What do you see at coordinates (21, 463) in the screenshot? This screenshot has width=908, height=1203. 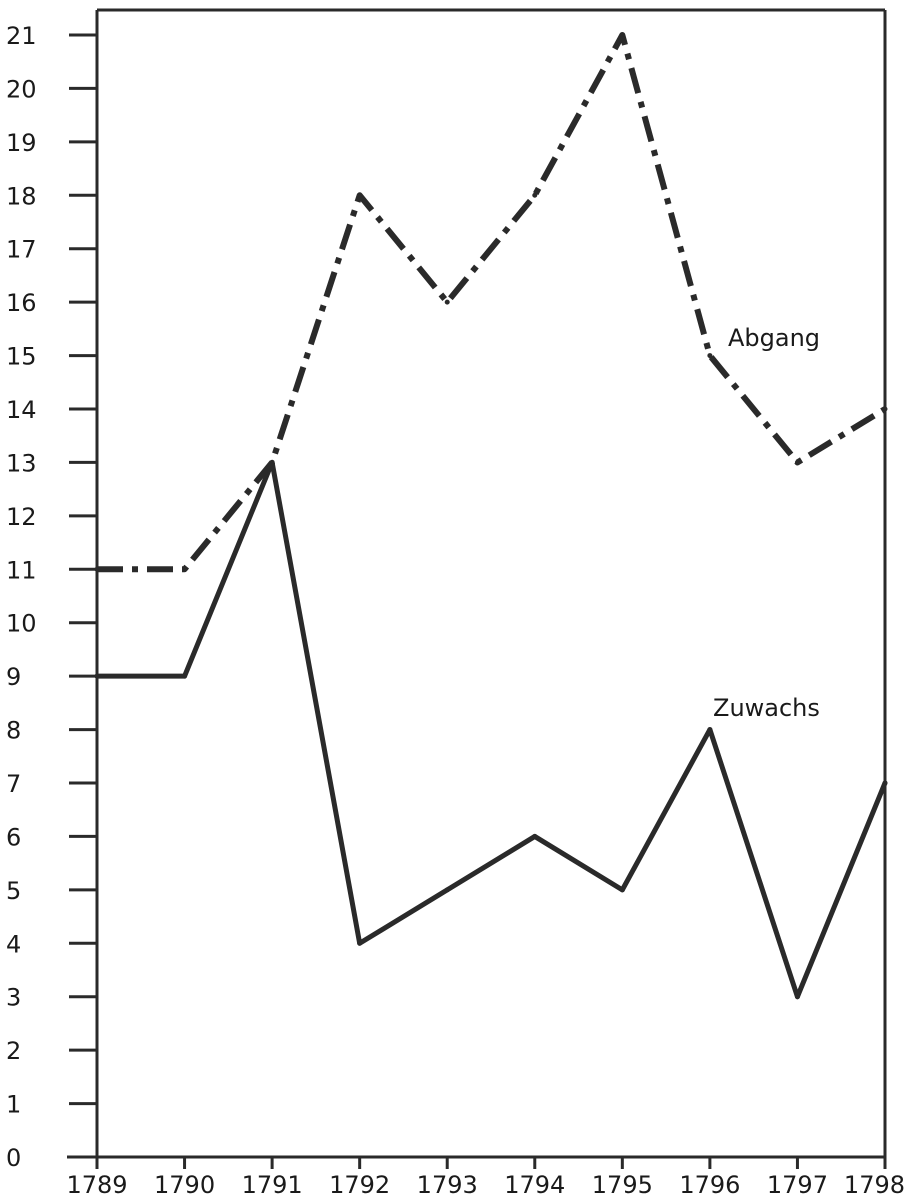 I see `y-tick-label: 13` at bounding box center [21, 463].